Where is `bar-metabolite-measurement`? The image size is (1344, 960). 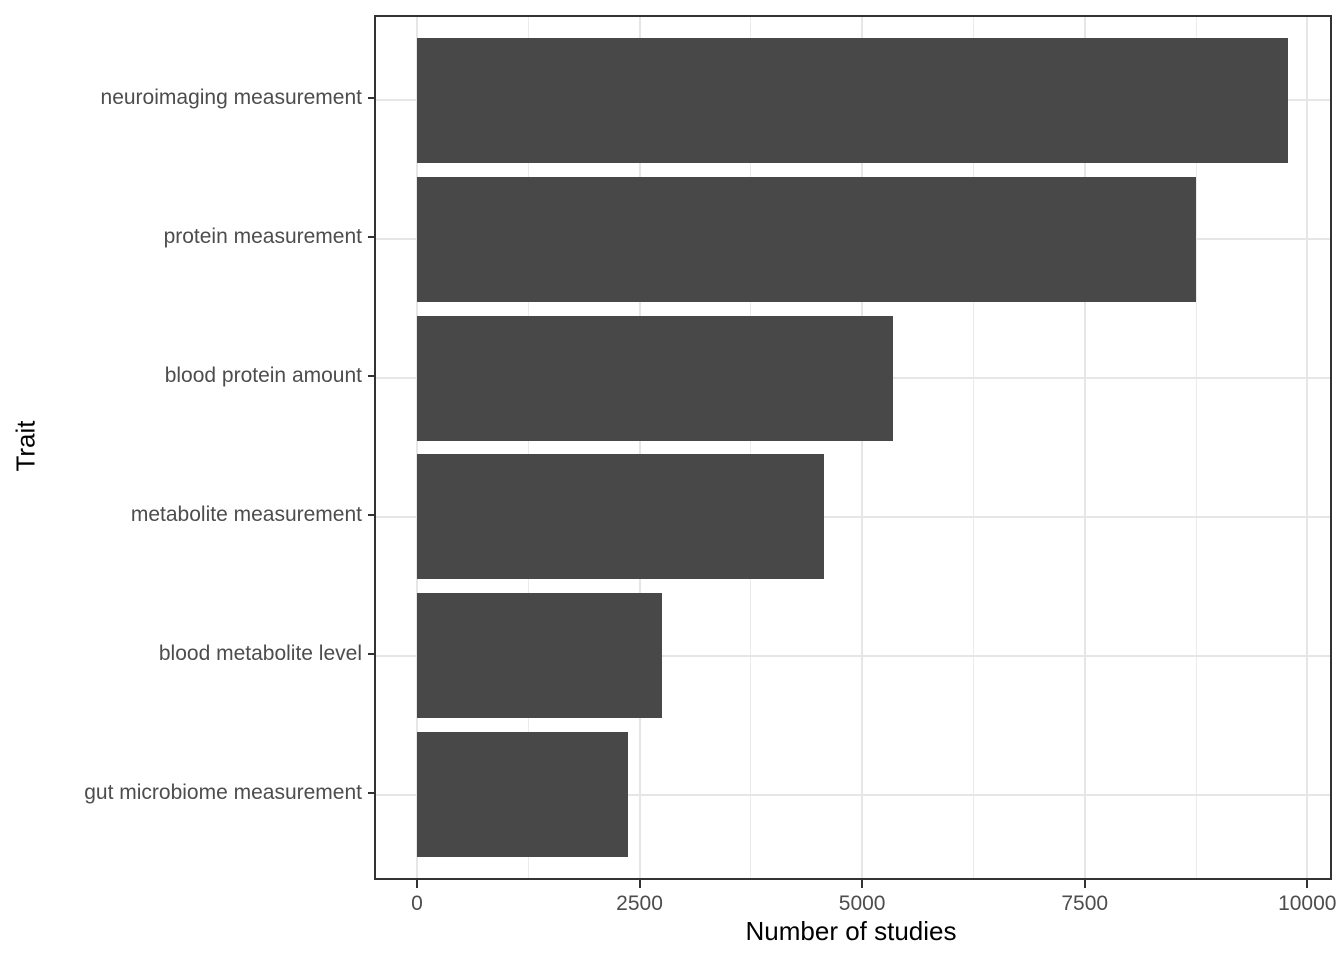 bar-metabolite-measurement is located at coordinates (620, 517).